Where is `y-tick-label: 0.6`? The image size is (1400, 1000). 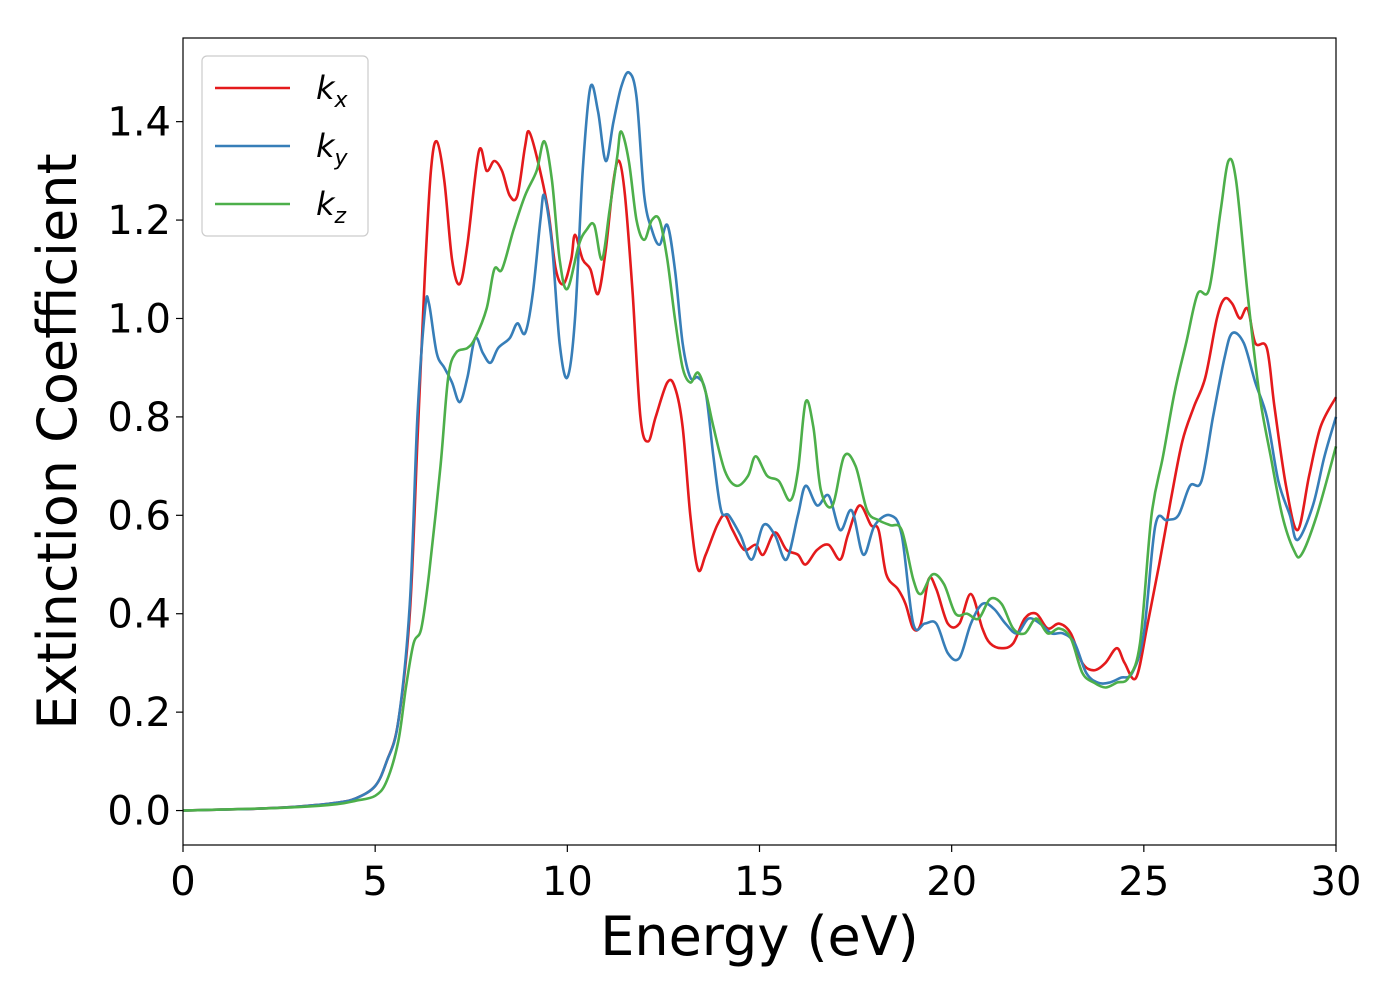
y-tick-label: 0.6 is located at coordinates (139, 516).